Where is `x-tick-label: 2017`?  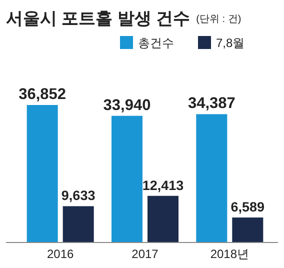
x-tick-label: 2017 is located at coordinates (145, 254).